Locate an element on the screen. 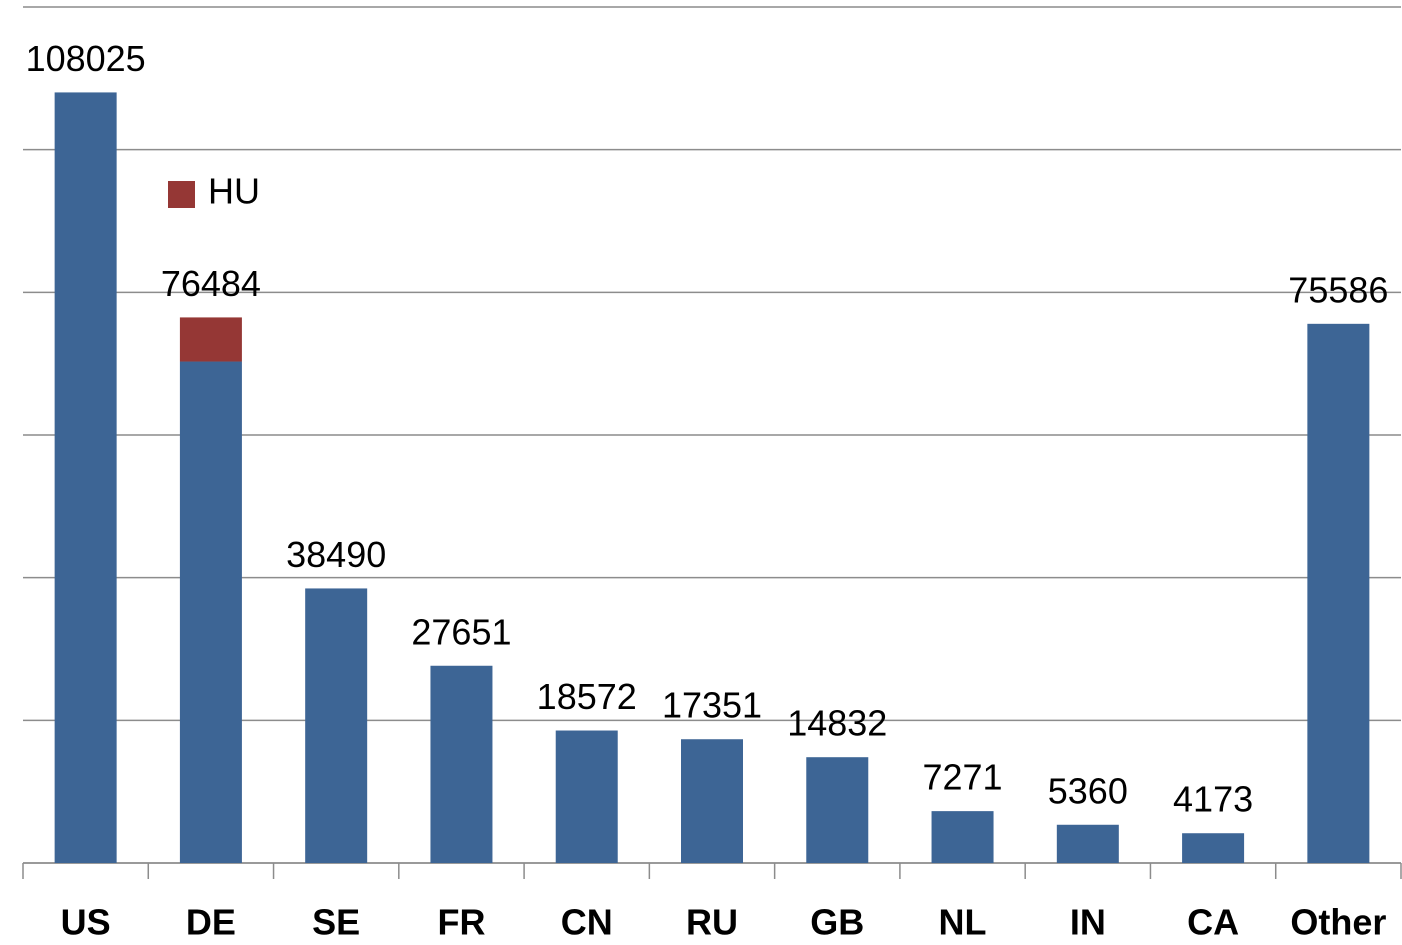  data-label: 17351 is located at coordinates (712, 705).